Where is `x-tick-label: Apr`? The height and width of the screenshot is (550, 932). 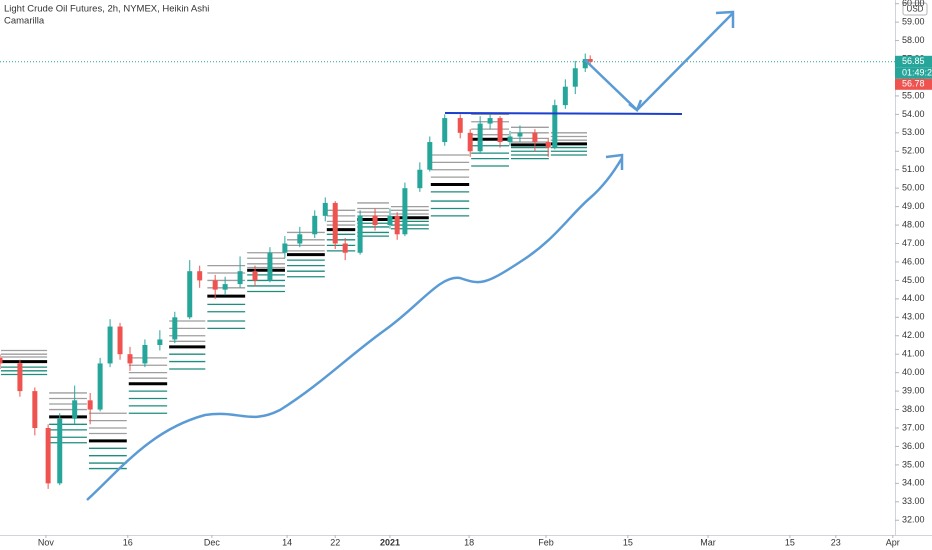
x-tick-label: Apr is located at coordinates (893, 542).